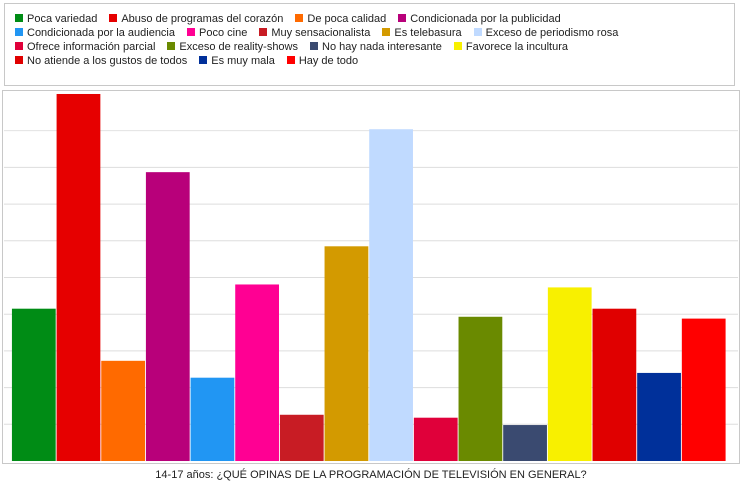  What do you see at coordinates (91, 47) in the screenshot?
I see `legend-label: Ofrece información parcial` at bounding box center [91, 47].